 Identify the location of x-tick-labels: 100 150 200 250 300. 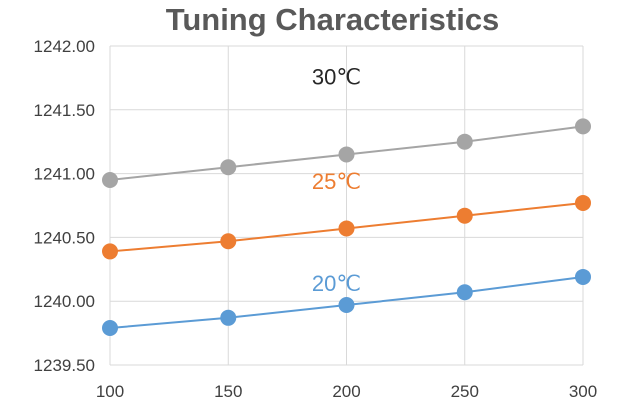
(346, 391).